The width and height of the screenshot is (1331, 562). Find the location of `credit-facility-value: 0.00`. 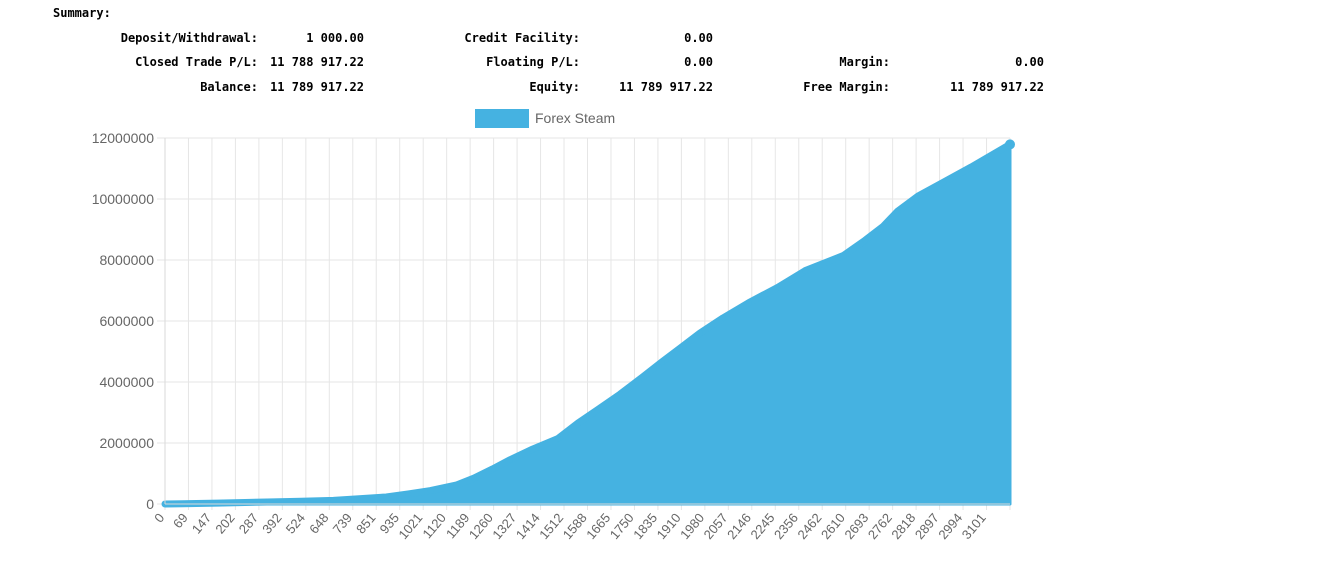

credit-facility-value: 0.00 is located at coordinates (698, 38).